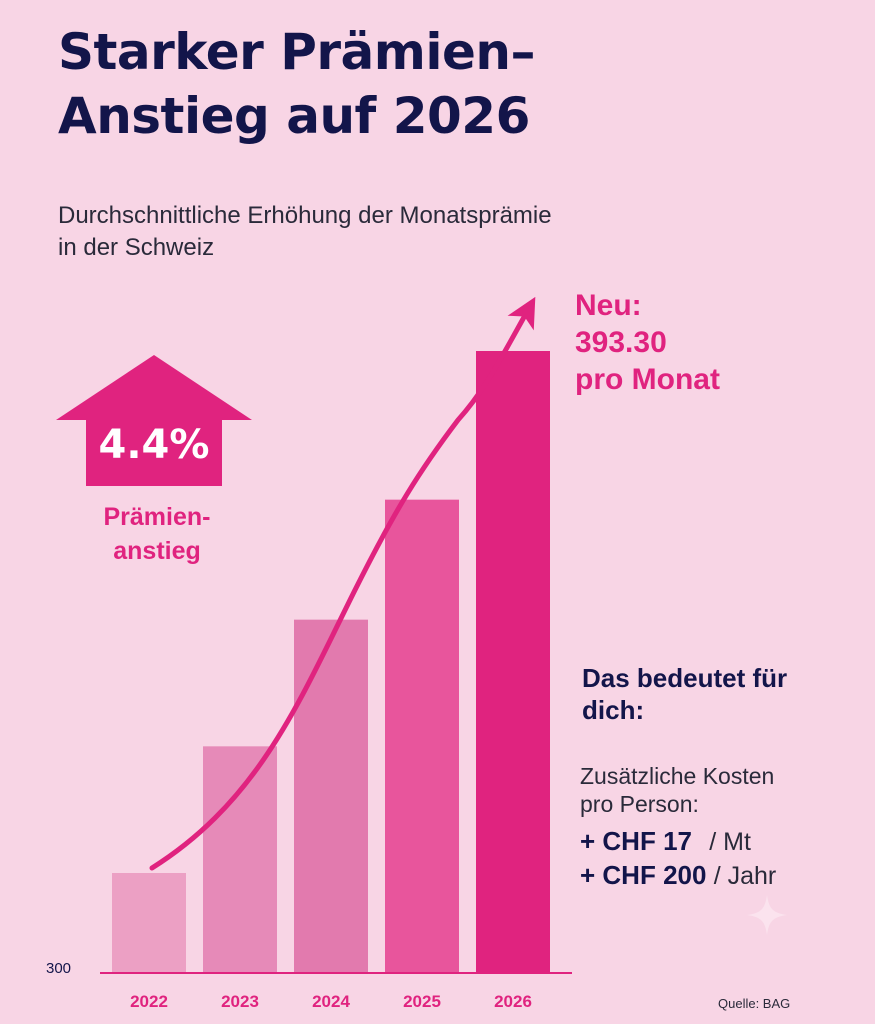 This screenshot has width=875, height=1024. Describe the element at coordinates (297, 84) in the screenshot. I see `page-title: Starker Prämien– Anstieg auf 2026` at that location.